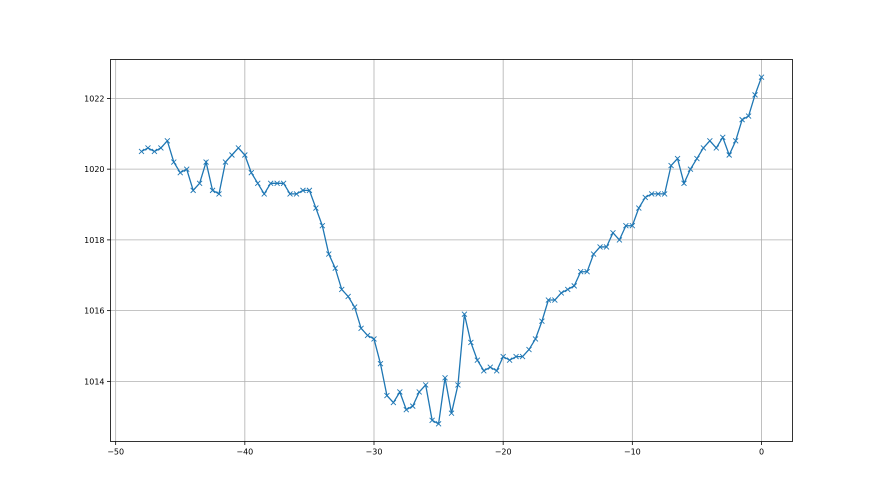  I want to click on x-tick-label: −30, so click(374, 452).